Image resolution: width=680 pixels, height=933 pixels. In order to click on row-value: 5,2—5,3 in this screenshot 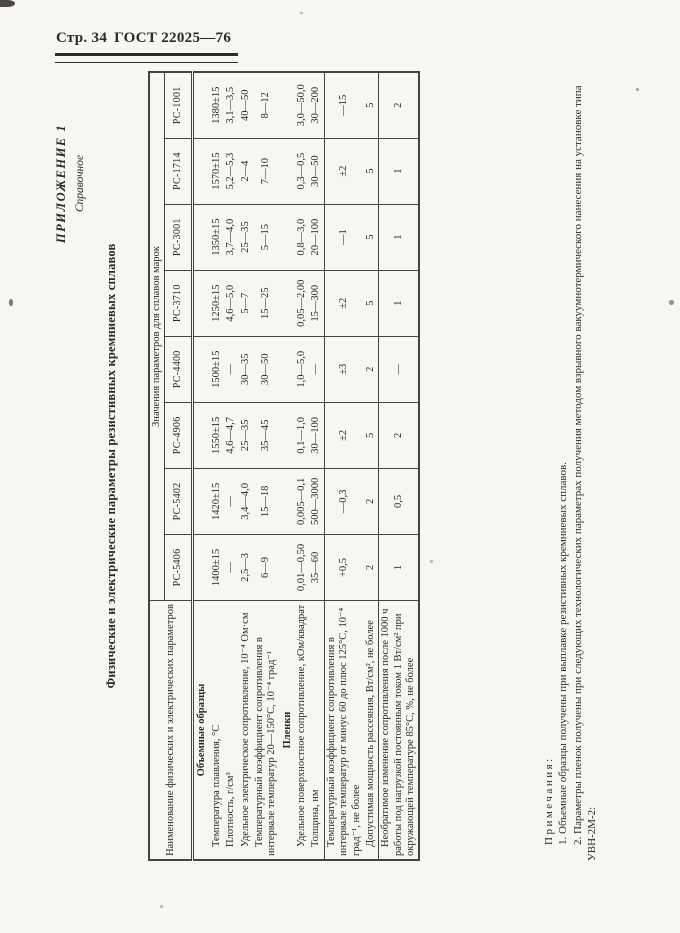, I will do `click(231, 171)`.